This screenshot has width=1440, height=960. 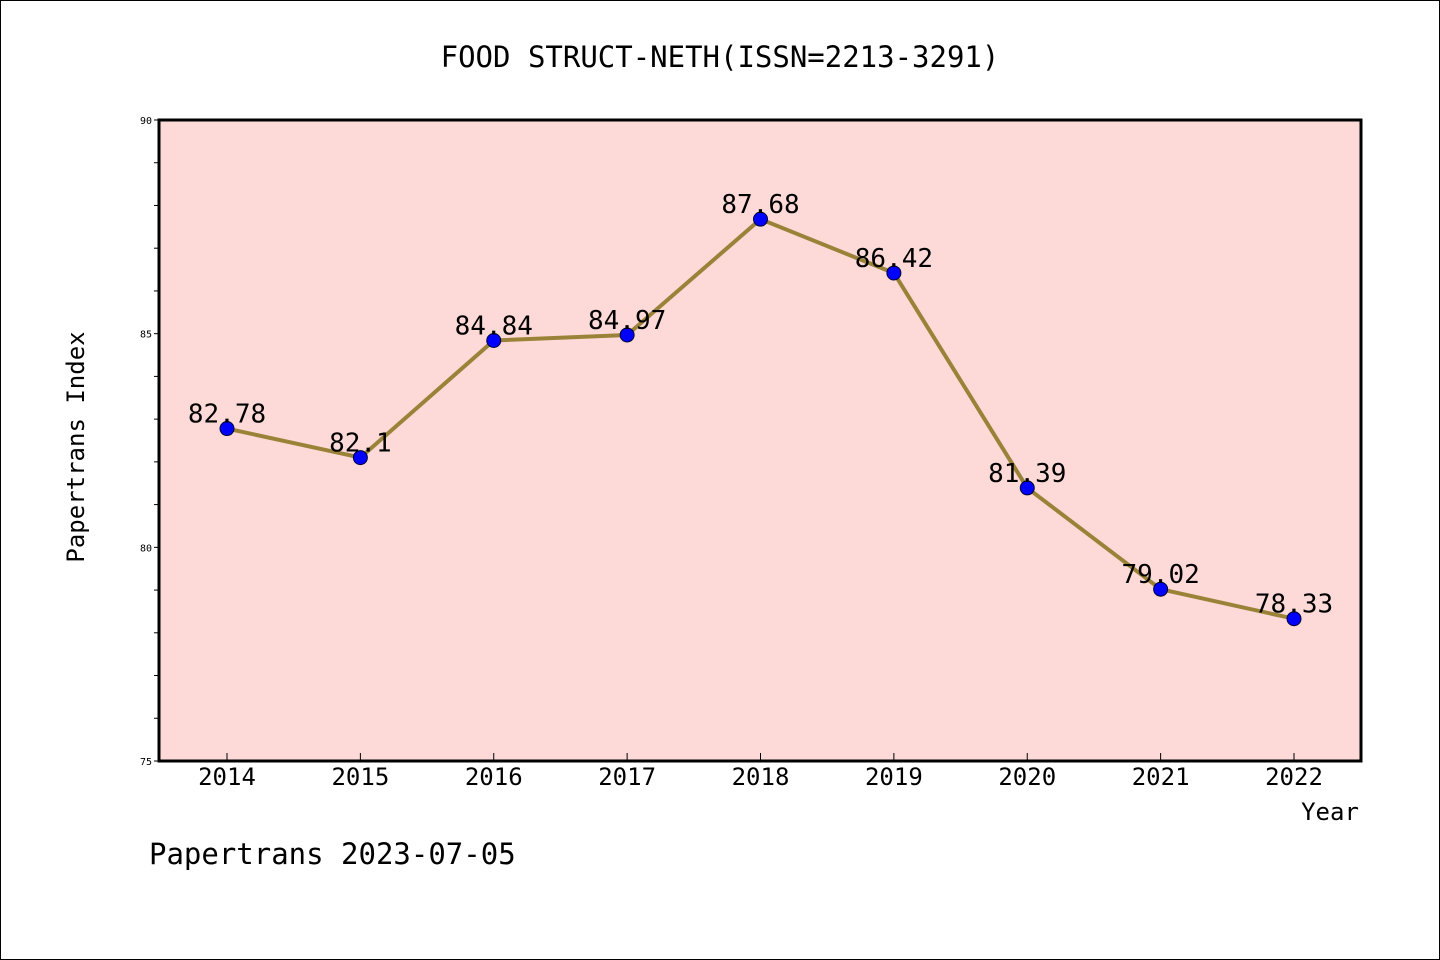 I want to click on x-tick-label: 2014, so click(x=227, y=777).